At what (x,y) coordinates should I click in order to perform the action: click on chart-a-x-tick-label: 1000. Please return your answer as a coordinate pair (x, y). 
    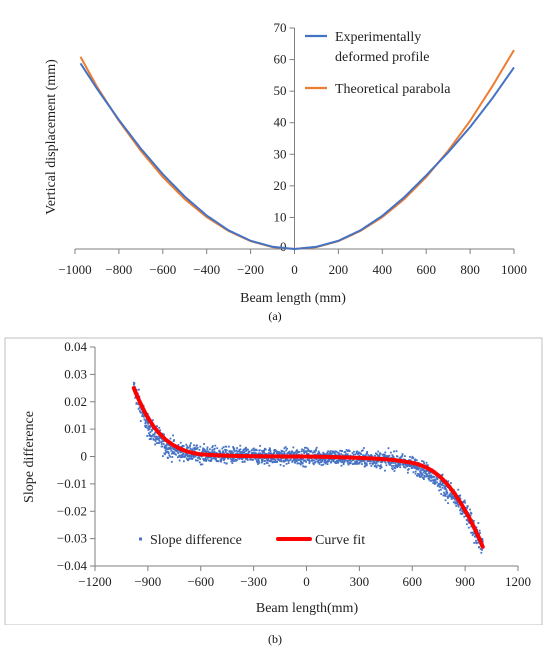
    Looking at the image, I should click on (514, 269).